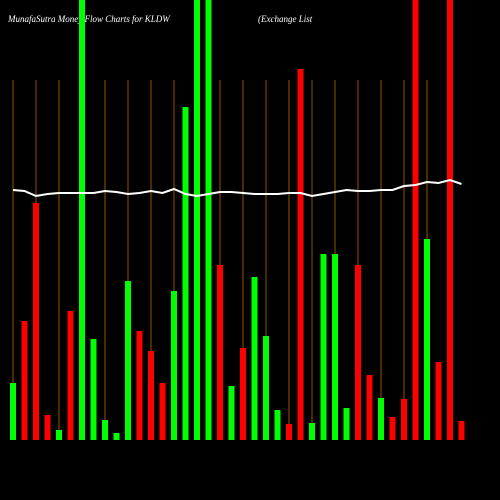 The height and width of the screenshot is (500, 500). I want to click on chart-title: MunafaSutra Money Flow Charts for KLDW, so click(89, 19).